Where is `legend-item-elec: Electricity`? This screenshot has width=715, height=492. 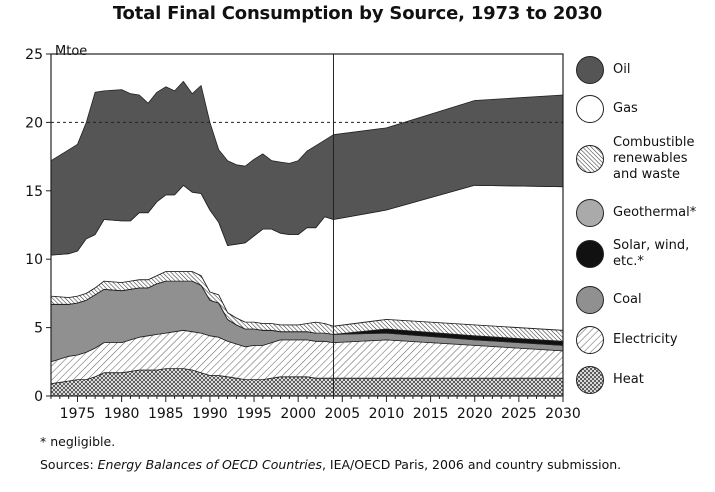 legend-item-elec: Electricity is located at coordinates (626, 340).